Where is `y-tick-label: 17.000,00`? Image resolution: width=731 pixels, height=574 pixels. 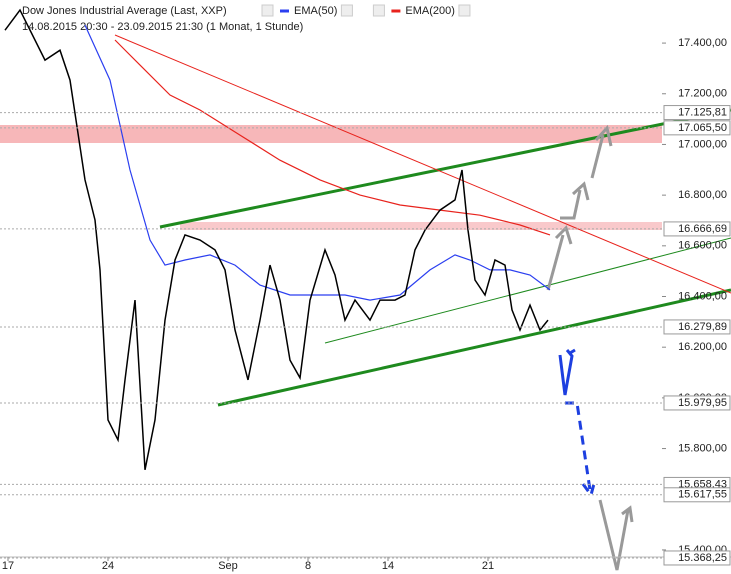
y-tick-label: 17.000,00 is located at coordinates (702, 144).